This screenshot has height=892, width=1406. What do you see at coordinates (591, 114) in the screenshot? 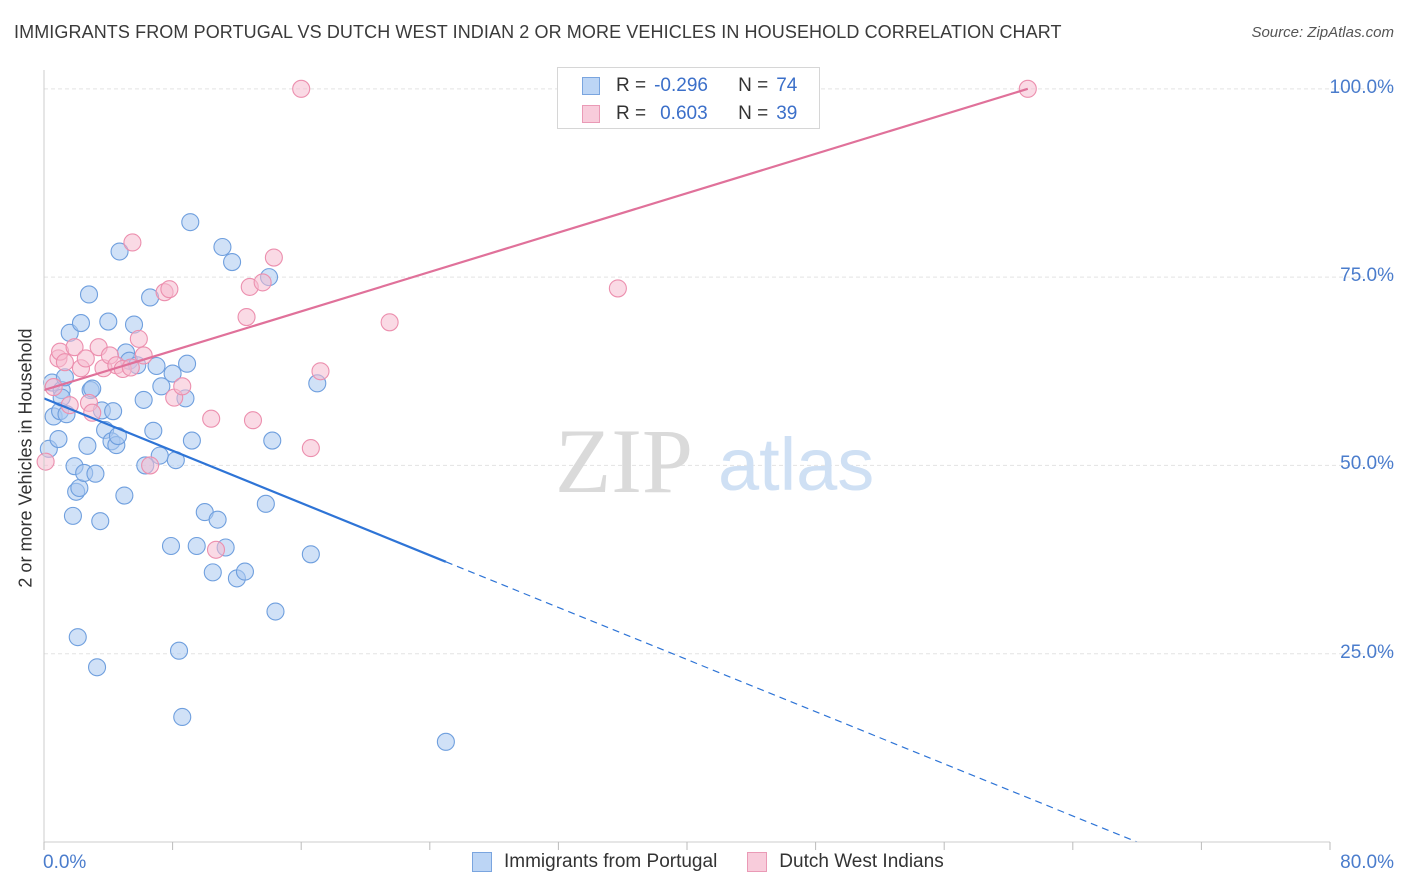
I see `legend-swatch-pink` at bounding box center [591, 114].